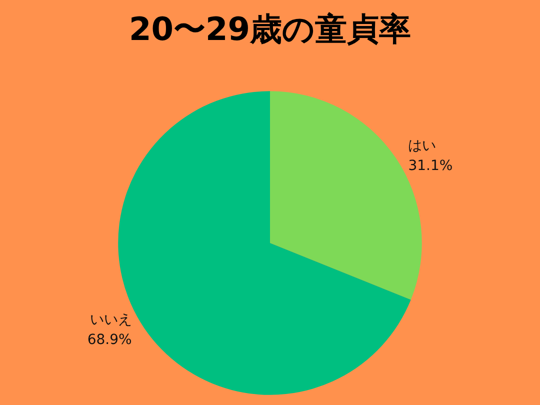 This screenshot has width=540, height=405. Describe the element at coordinates (270, 29) in the screenshot. I see `chart-title: 20〜29歳の童貞率` at that location.